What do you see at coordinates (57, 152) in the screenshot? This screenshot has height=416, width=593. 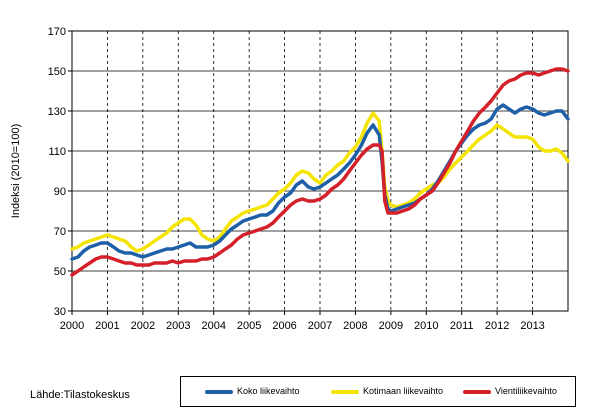 I see `y-tick-label: 110` at bounding box center [57, 152].